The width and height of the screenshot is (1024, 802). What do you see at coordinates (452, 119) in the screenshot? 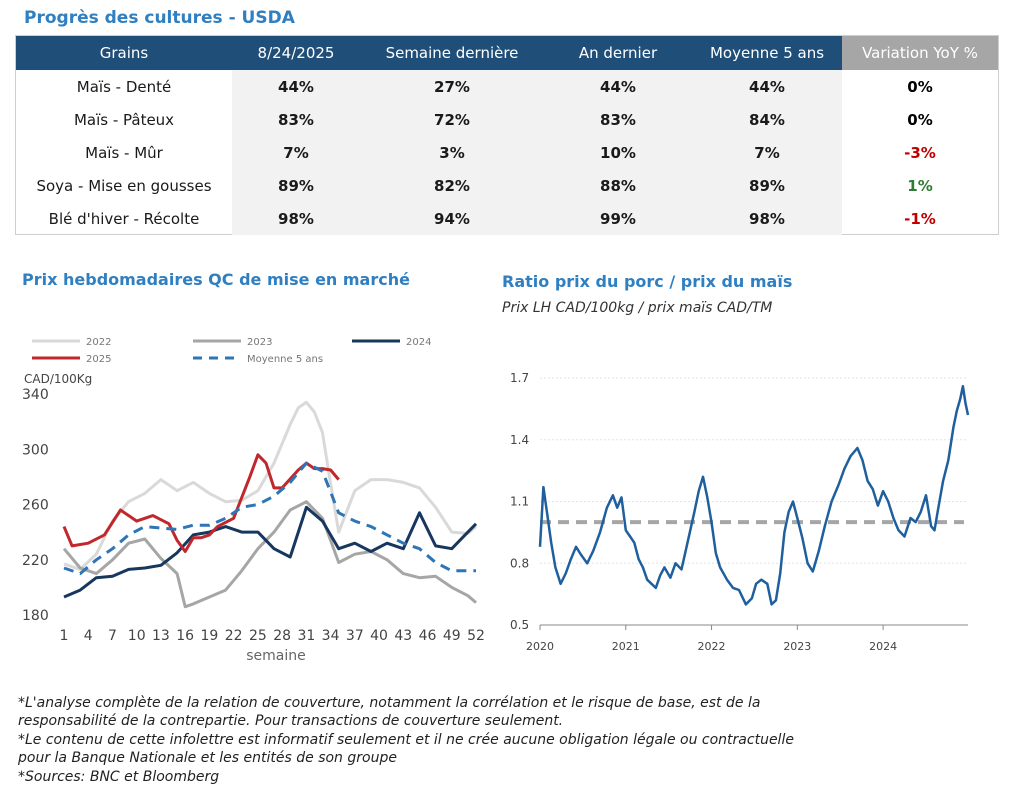
I see `cell-last-week: 72%` at bounding box center [452, 119].